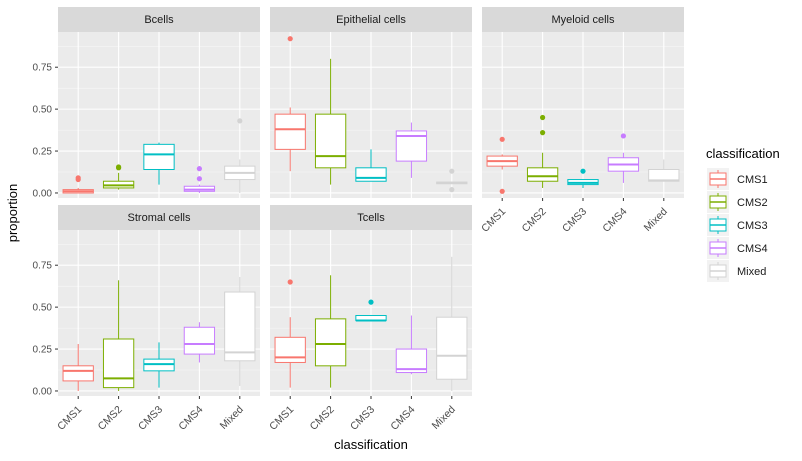 This screenshot has width=802, height=461. What do you see at coordinates (583, 20) in the screenshot?
I see `facet-strip-title: Myeloid cells` at bounding box center [583, 20].